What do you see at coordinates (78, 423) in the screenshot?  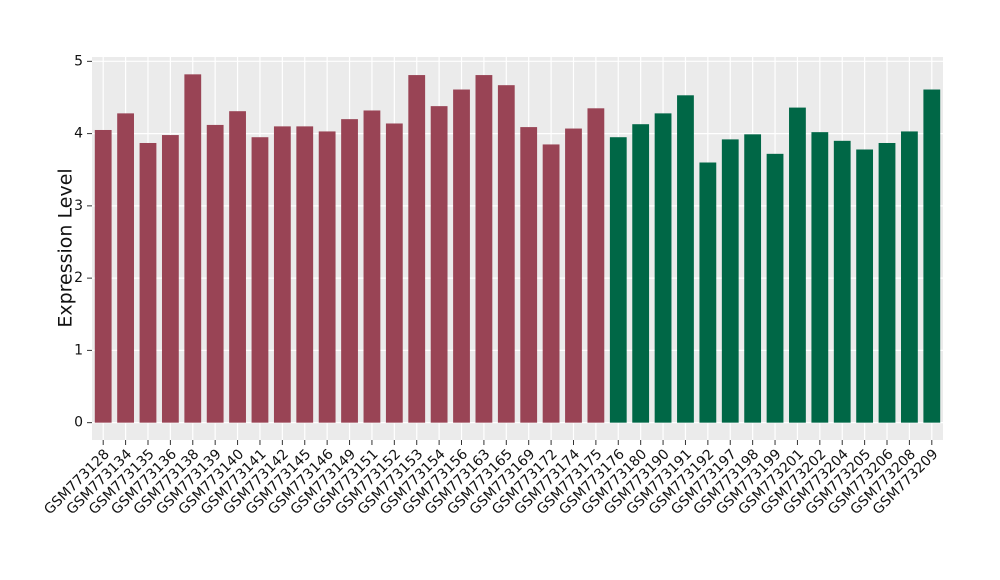 I see `y-tick-label: 0` at bounding box center [78, 423].